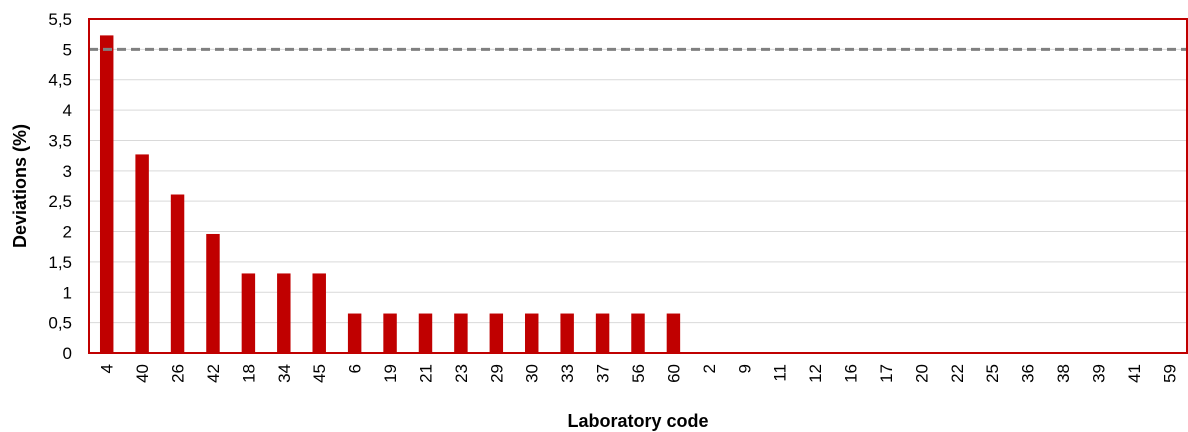 The width and height of the screenshot is (1188, 432). Describe the element at coordinates (921, 373) in the screenshot. I see `x-tick-label: 20` at that location.